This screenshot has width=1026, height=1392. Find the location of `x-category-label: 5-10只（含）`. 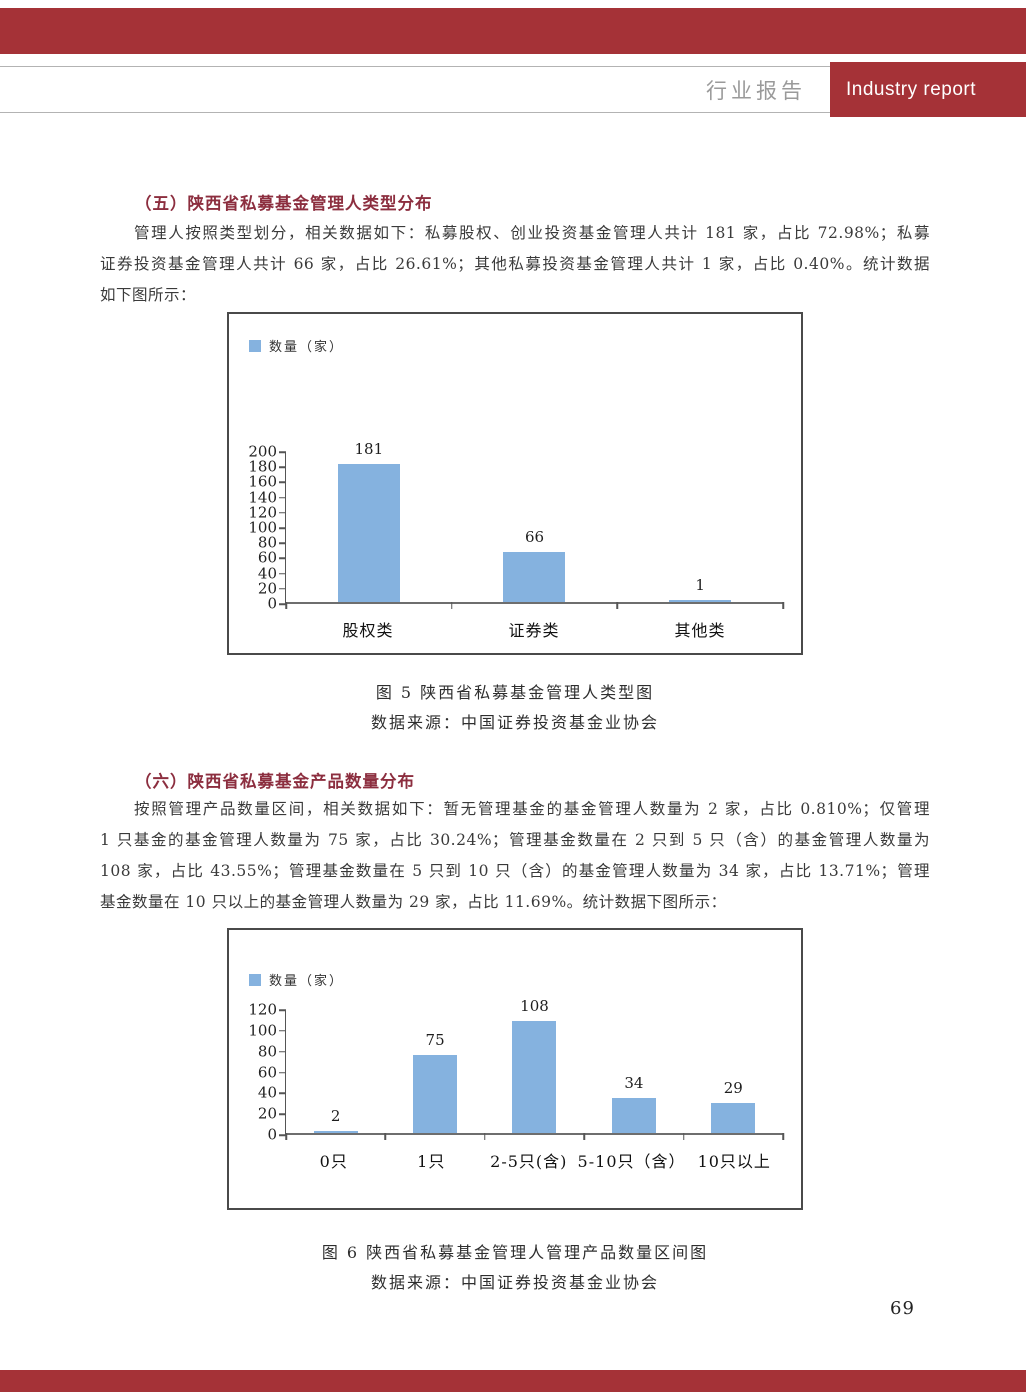

x-category-label: 5-10只（含） is located at coordinates (631, 1161).